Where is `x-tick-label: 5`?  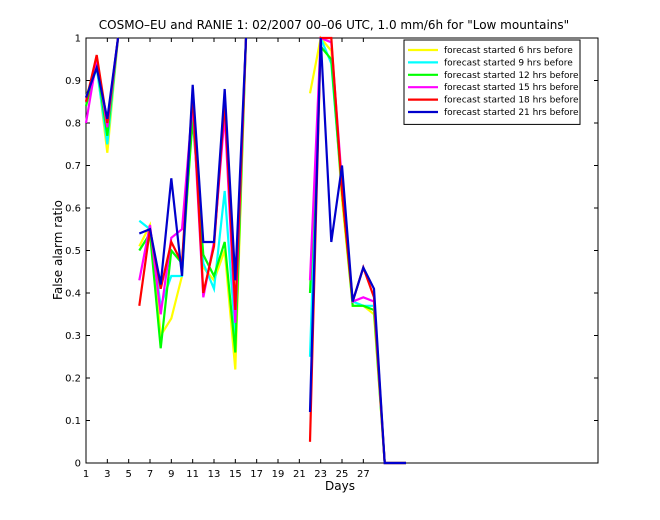 x-tick-label: 5 is located at coordinates (128, 474).